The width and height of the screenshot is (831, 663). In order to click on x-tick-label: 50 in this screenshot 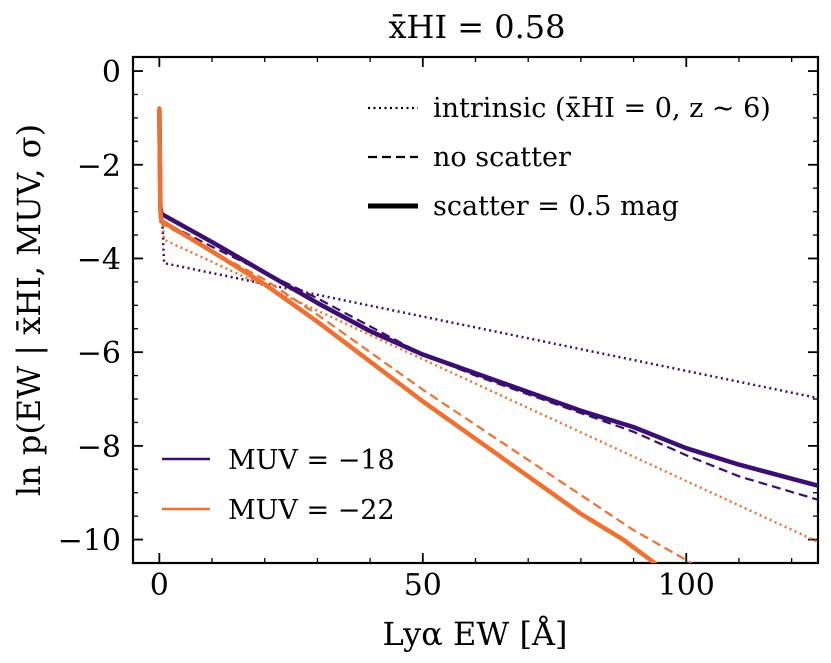, I will do `click(423, 585)`.